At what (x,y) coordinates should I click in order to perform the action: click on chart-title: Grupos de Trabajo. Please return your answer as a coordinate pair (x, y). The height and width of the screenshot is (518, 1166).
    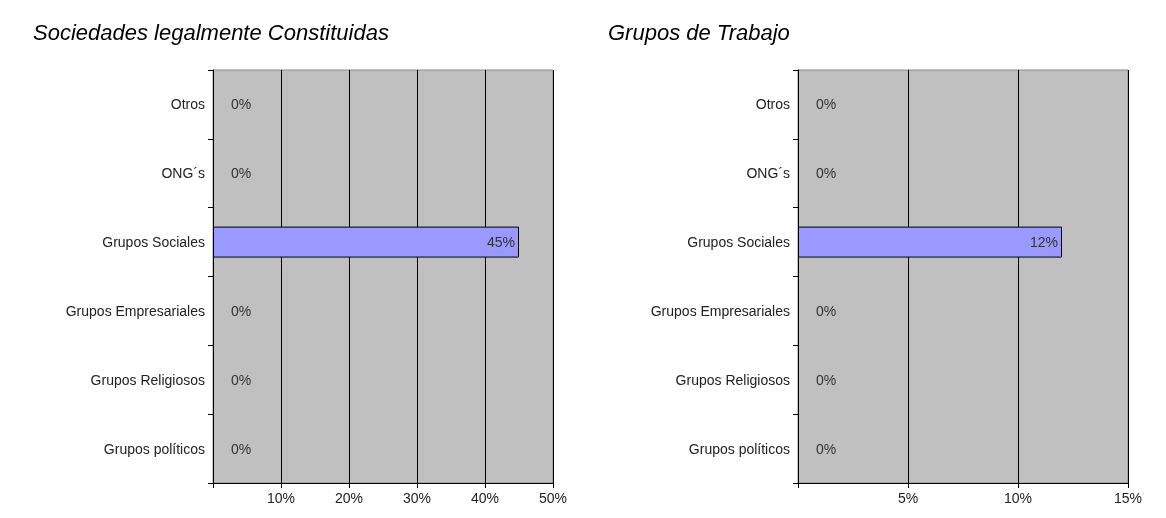
    Looking at the image, I should click on (699, 32).